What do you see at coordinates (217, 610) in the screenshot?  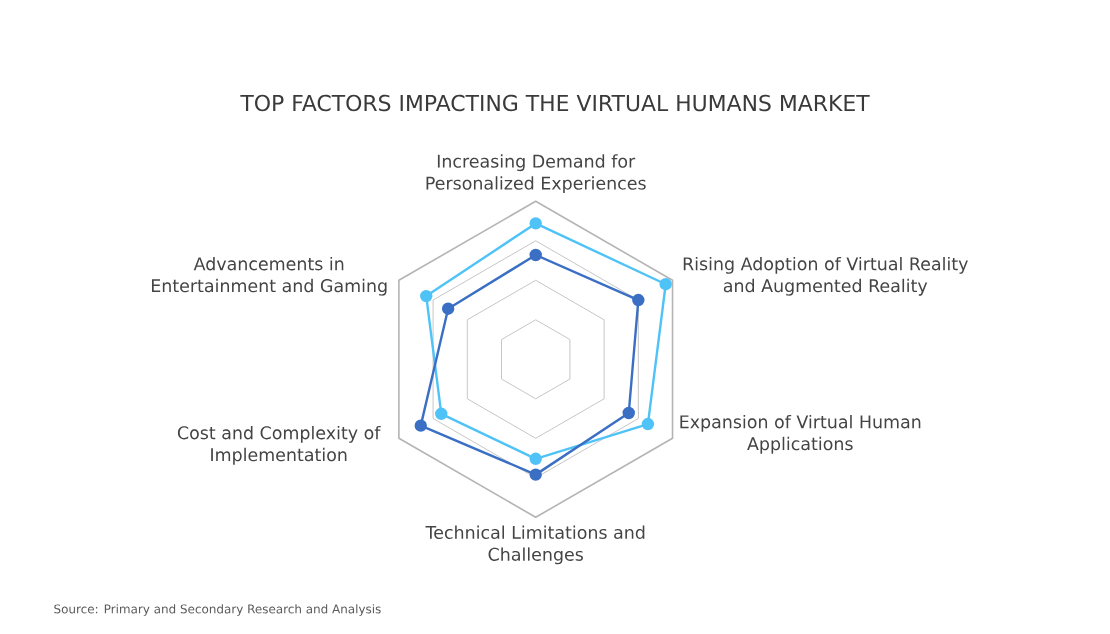 I see `source-note: Source: Primary and Secondary Research and Analysis` at bounding box center [217, 610].